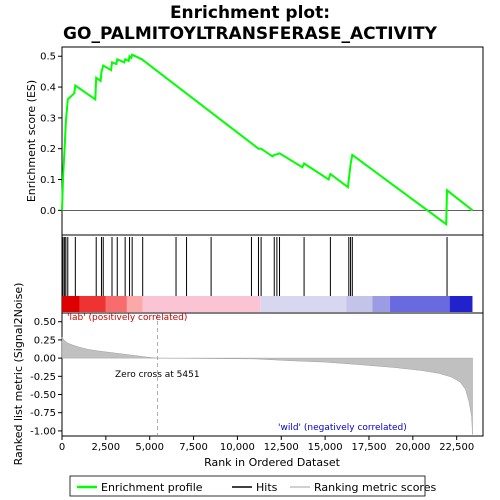  What do you see at coordinates (18, 374) in the screenshot?
I see `metric-y-axis-label: Ranked list metric (Signal2Noise)` at bounding box center [18, 374].